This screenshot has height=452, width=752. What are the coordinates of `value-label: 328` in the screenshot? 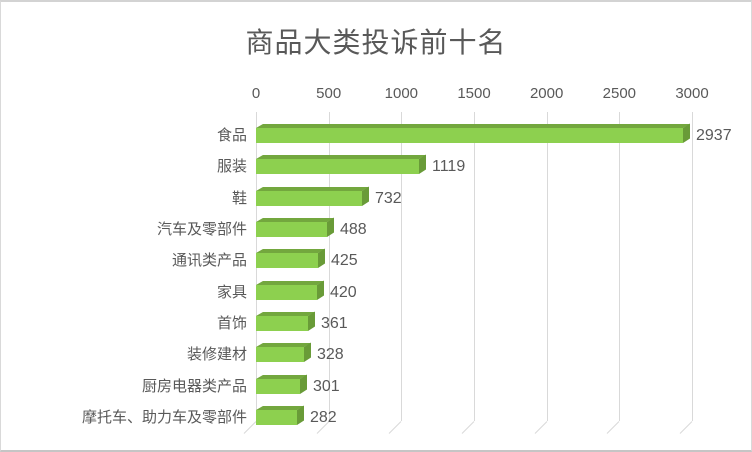 It's located at (330, 354).